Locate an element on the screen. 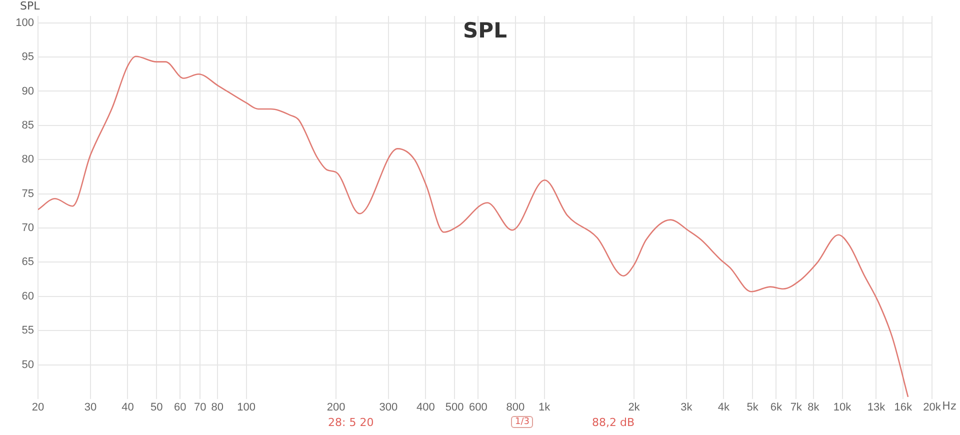  x-tick-label: 10k is located at coordinates (842, 408).